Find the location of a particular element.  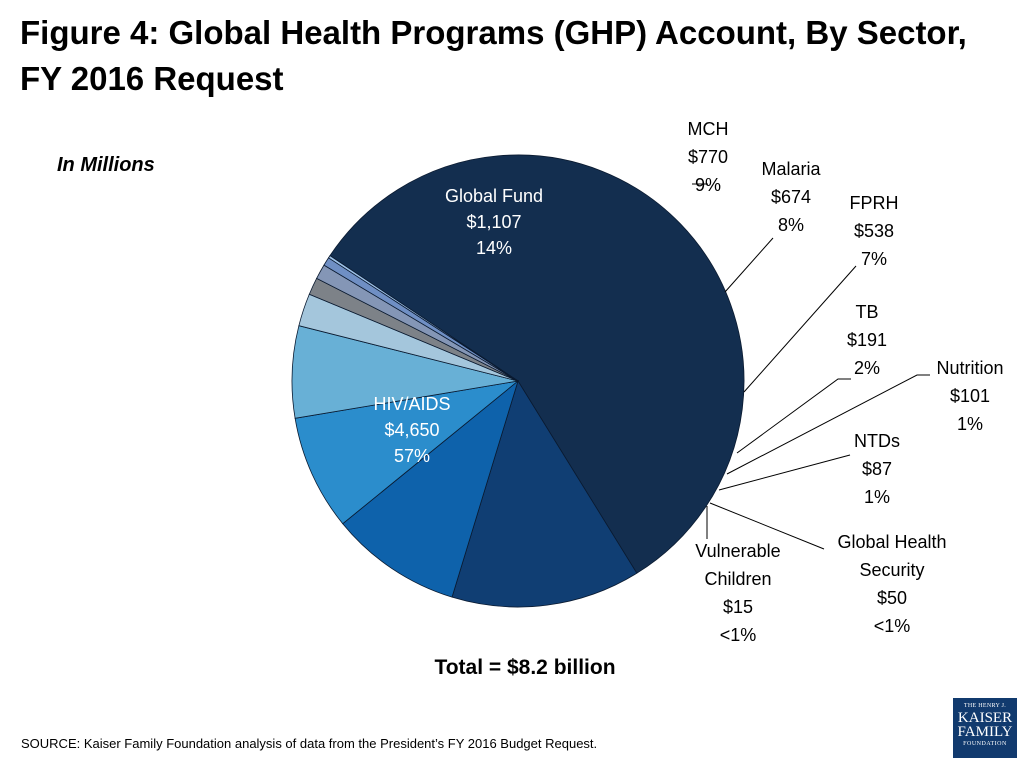

slice-name-label: Vulnerable is located at coordinates (737, 551).